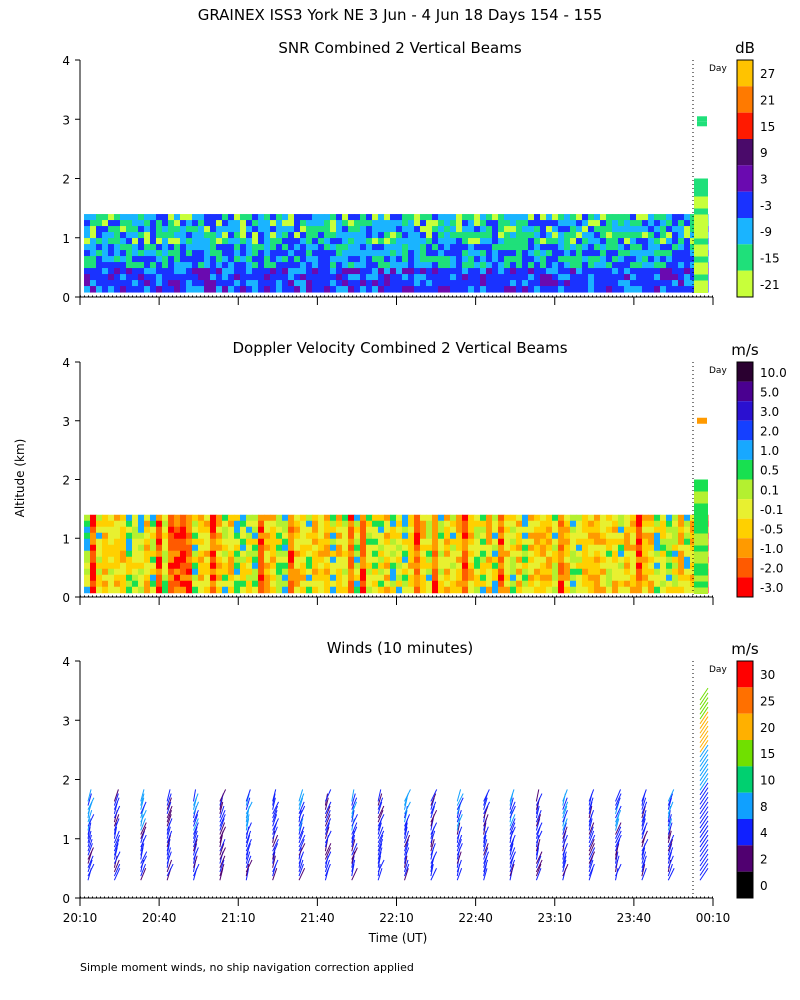 This screenshot has height=1000, width=800. Describe the element at coordinates (396, 505) in the screenshot. I see `plot-area` at that location.